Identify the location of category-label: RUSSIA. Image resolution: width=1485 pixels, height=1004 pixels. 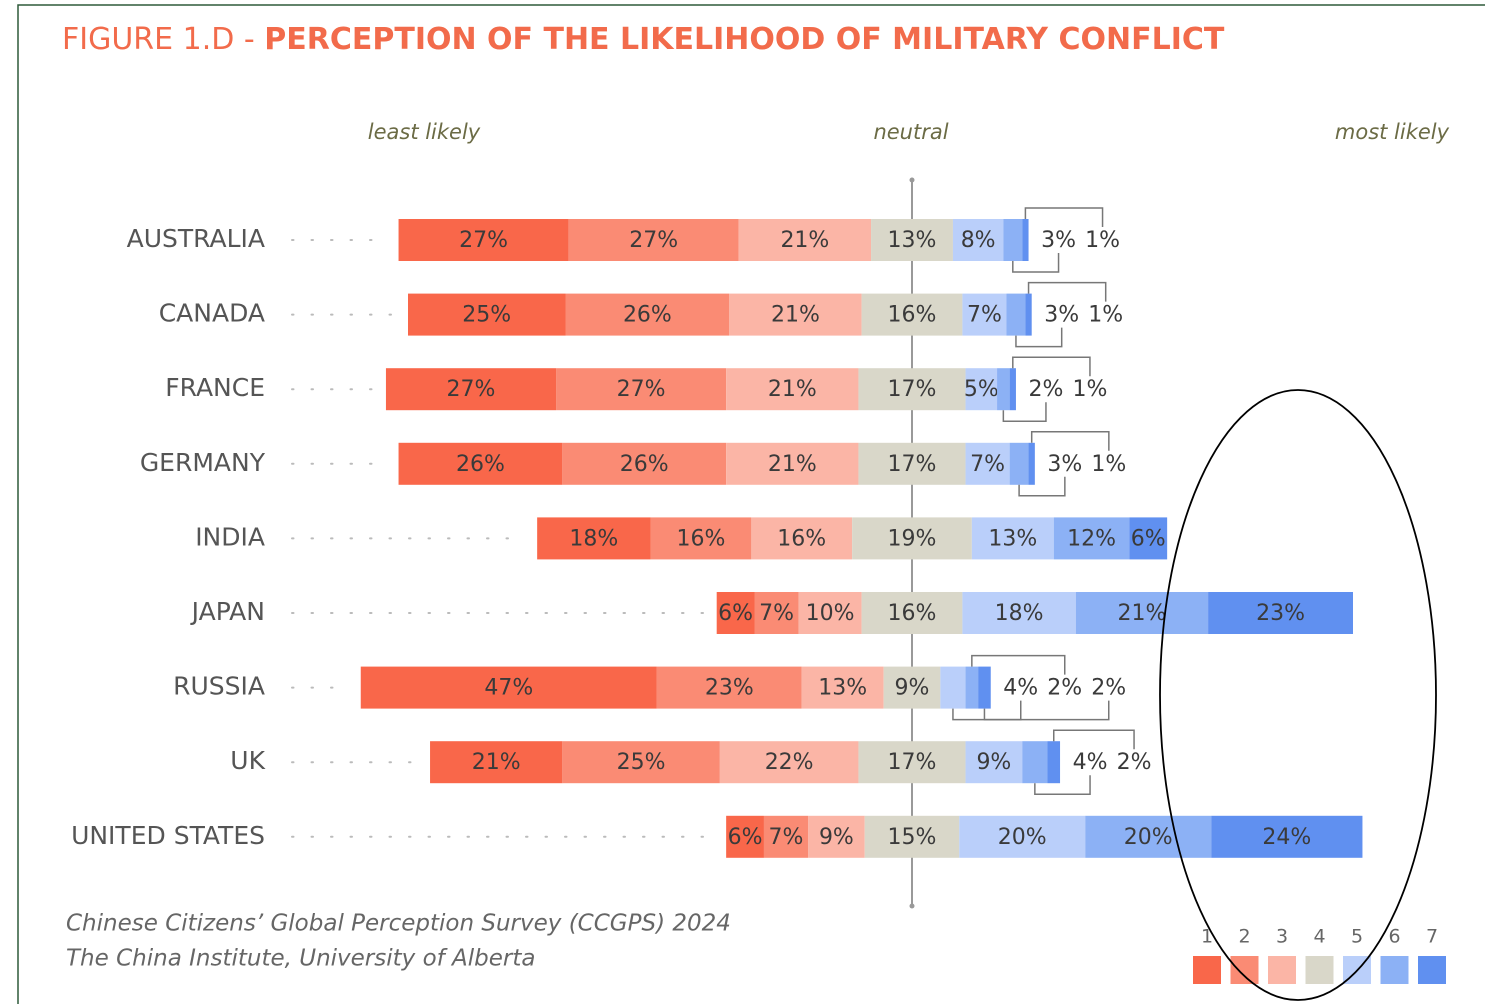
(219, 686).